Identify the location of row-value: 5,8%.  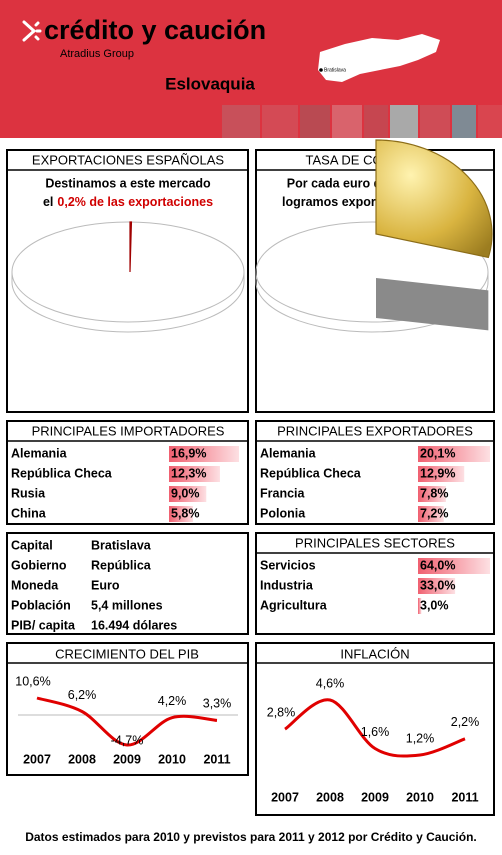
(185, 513).